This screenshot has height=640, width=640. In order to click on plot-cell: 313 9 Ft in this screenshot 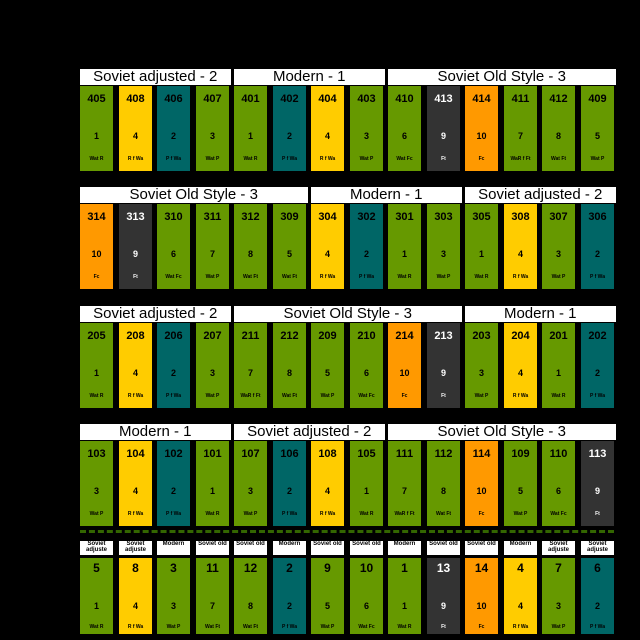, I will do `click(135, 246)`.